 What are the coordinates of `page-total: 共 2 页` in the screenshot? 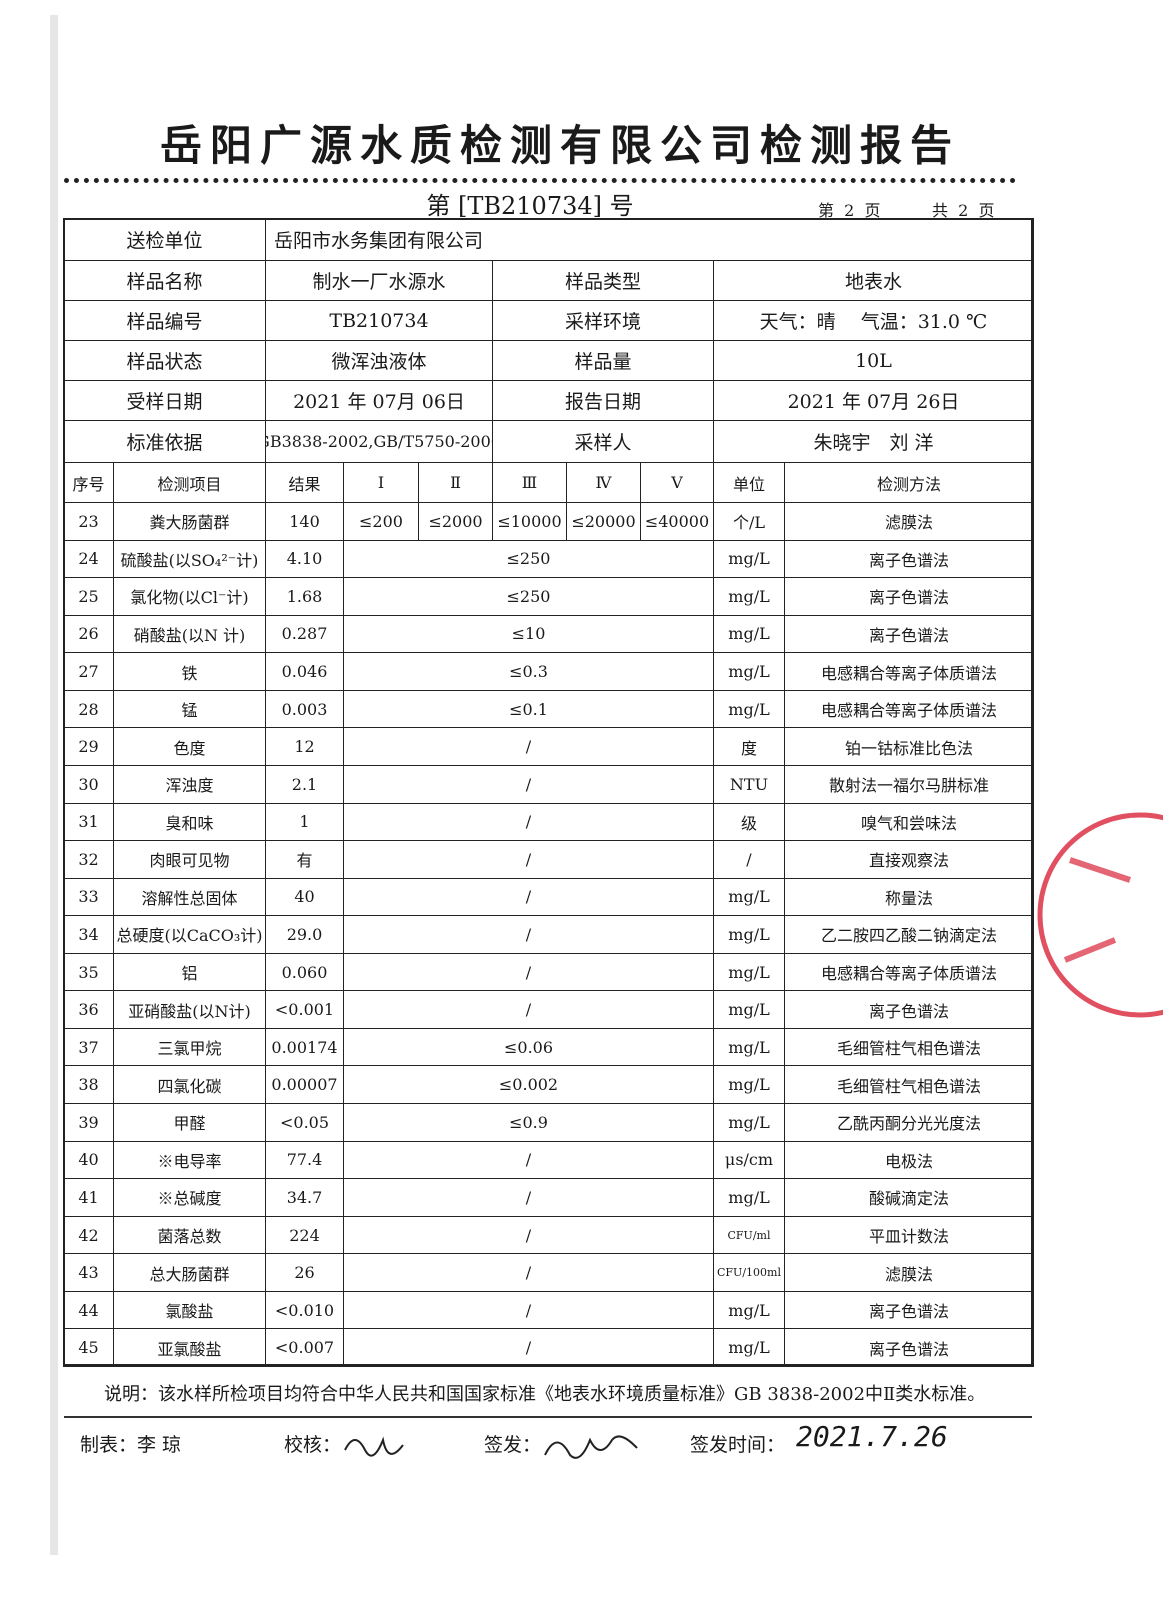 It's located at (963, 210).